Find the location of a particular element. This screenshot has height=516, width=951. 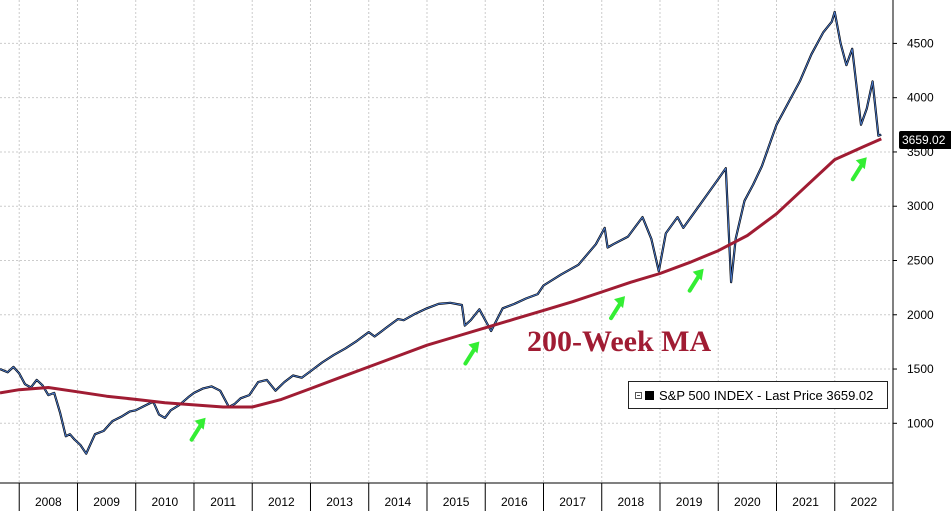

last-price-tag: 3659.02 is located at coordinates (925, 140).